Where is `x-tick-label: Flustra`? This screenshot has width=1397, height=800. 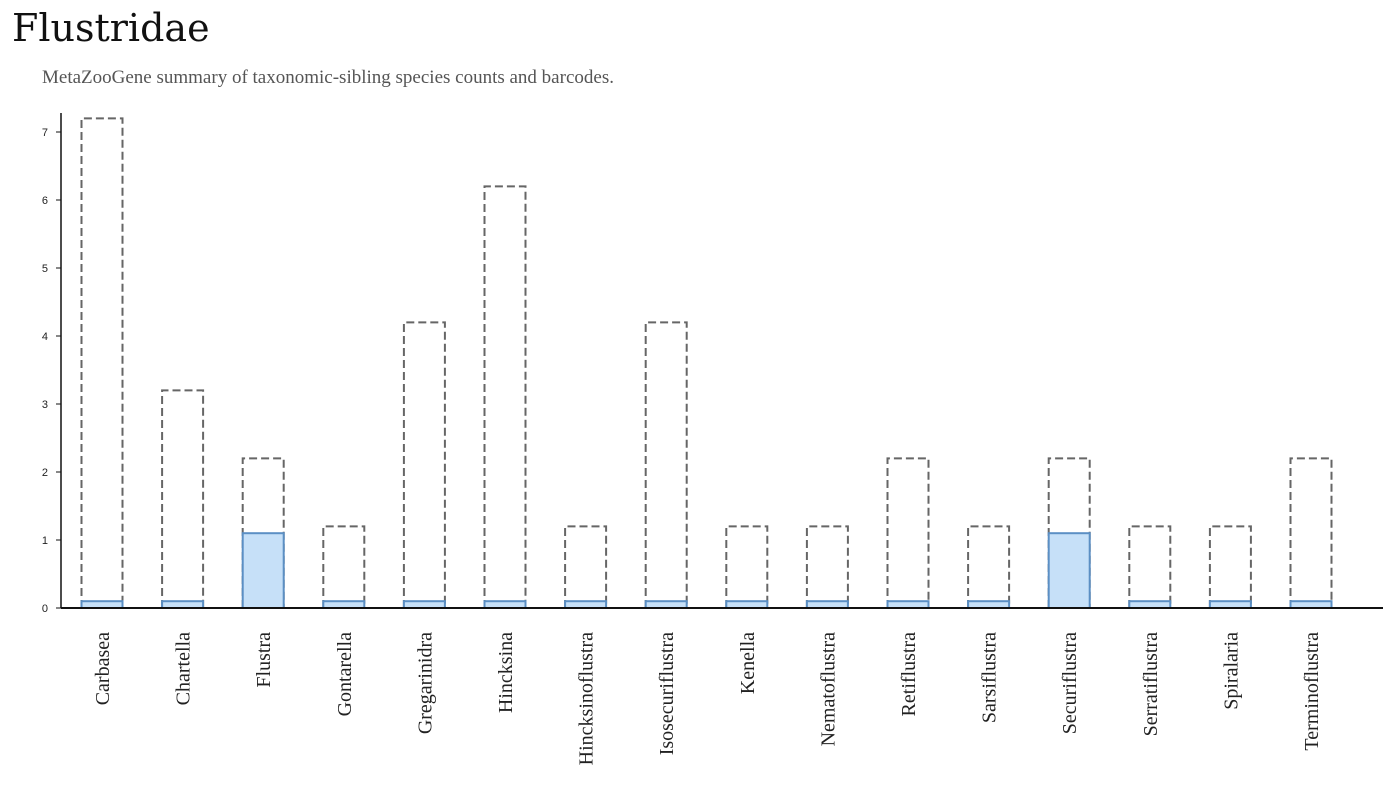
x-tick-label: Flustra is located at coordinates (264, 660).